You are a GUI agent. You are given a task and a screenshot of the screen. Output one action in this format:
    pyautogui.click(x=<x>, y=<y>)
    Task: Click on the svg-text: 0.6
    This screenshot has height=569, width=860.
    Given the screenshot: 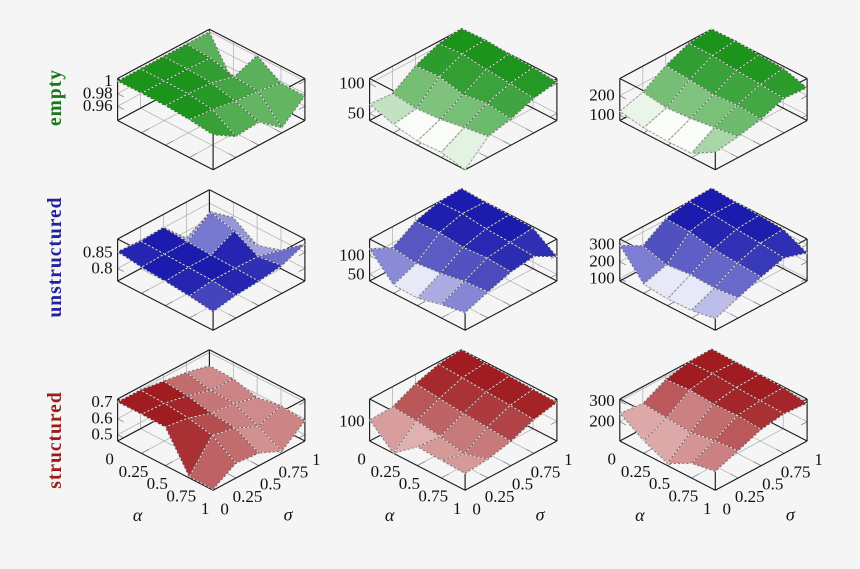 What is the action you would take?
    pyautogui.click(x=101, y=418)
    